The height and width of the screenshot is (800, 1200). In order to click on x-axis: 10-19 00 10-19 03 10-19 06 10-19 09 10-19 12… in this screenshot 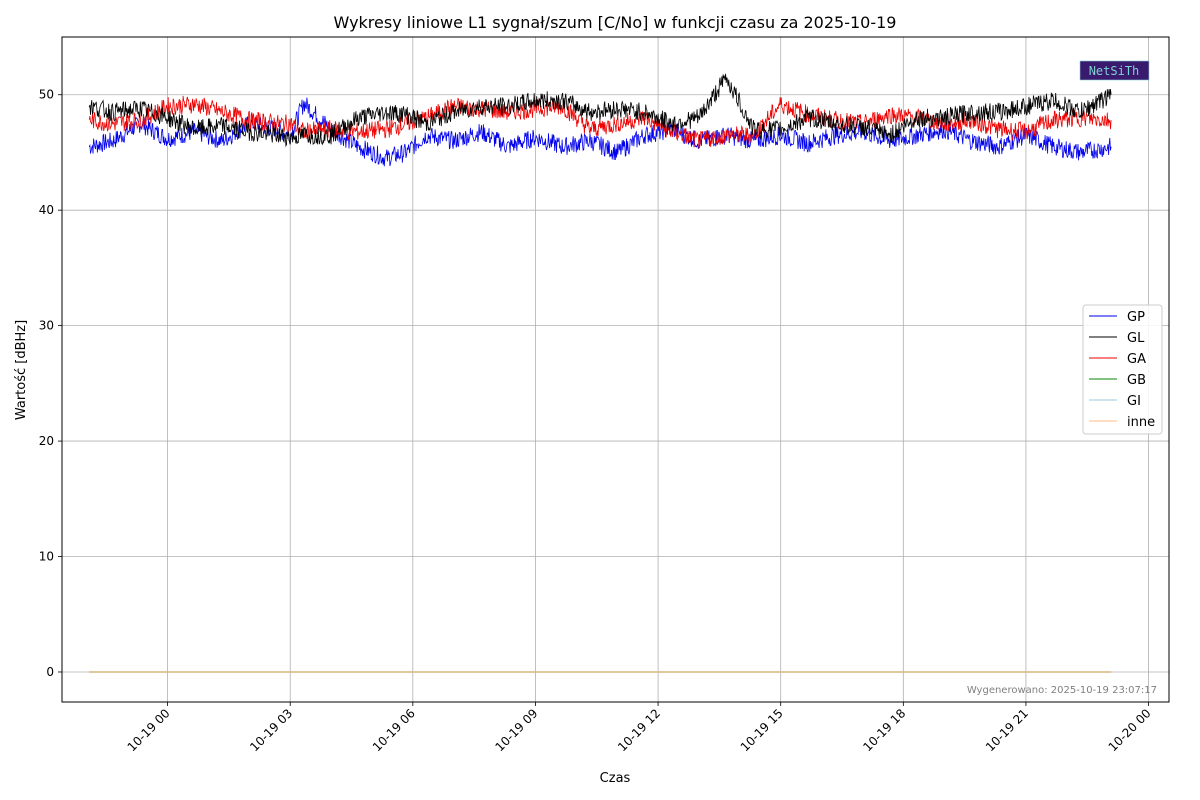, I will do `click(639, 728)`.